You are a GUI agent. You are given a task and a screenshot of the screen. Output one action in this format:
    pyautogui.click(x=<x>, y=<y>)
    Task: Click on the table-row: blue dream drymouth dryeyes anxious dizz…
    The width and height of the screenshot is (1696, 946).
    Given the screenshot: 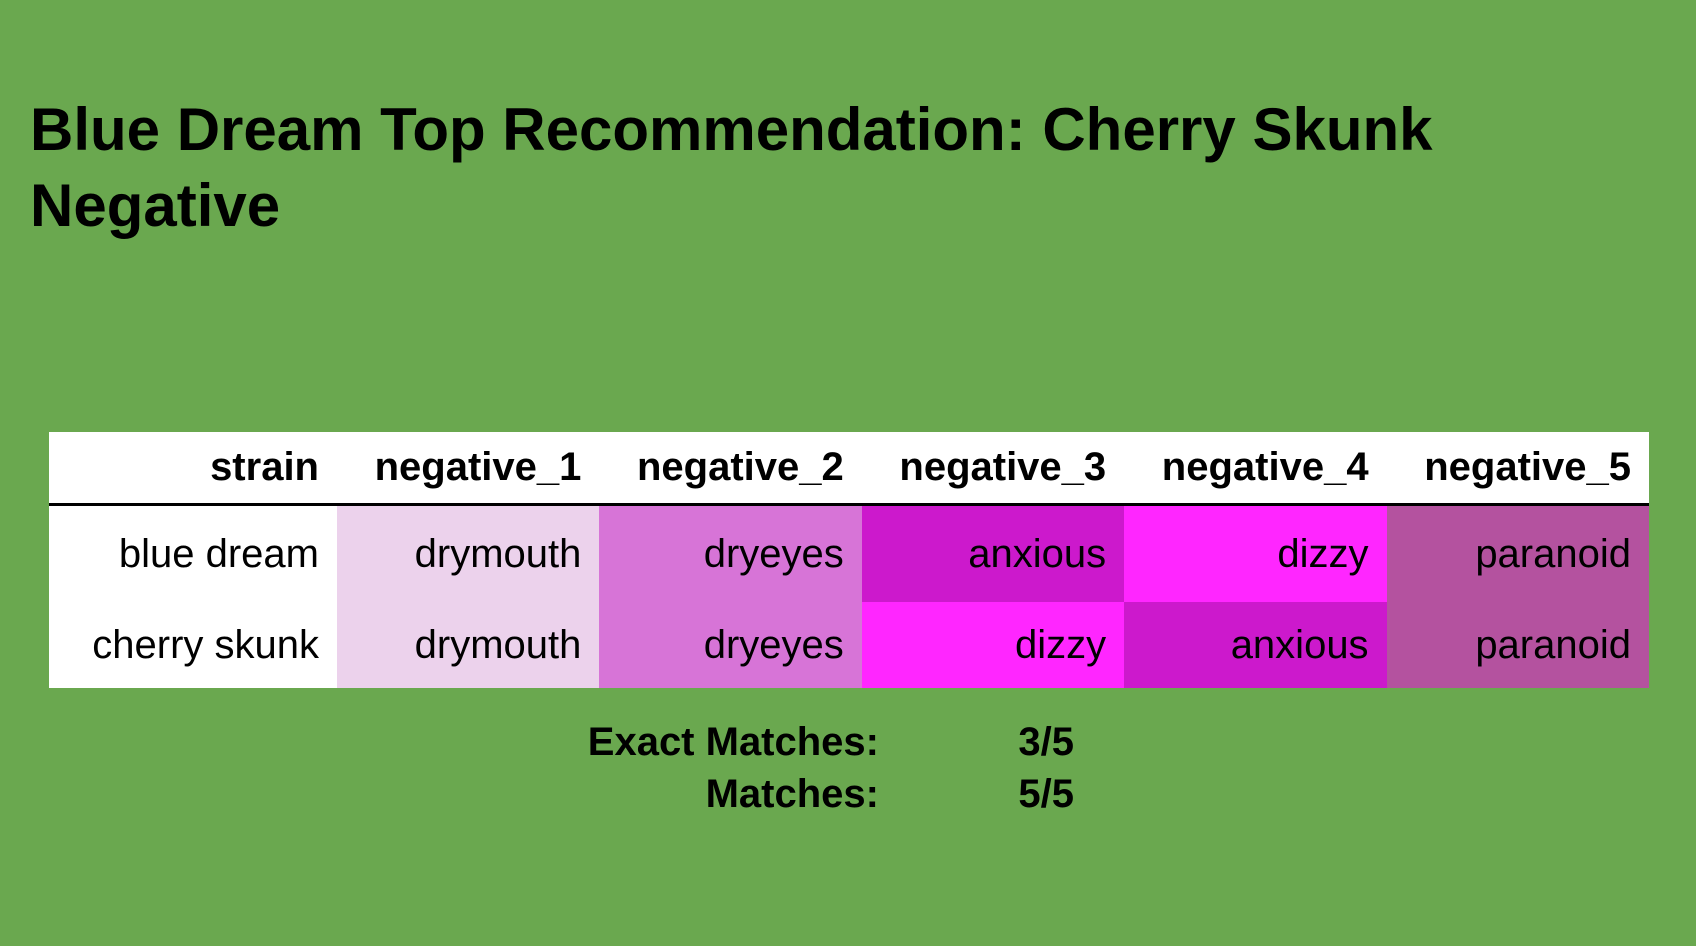 What is the action you would take?
    pyautogui.click(x=849, y=553)
    